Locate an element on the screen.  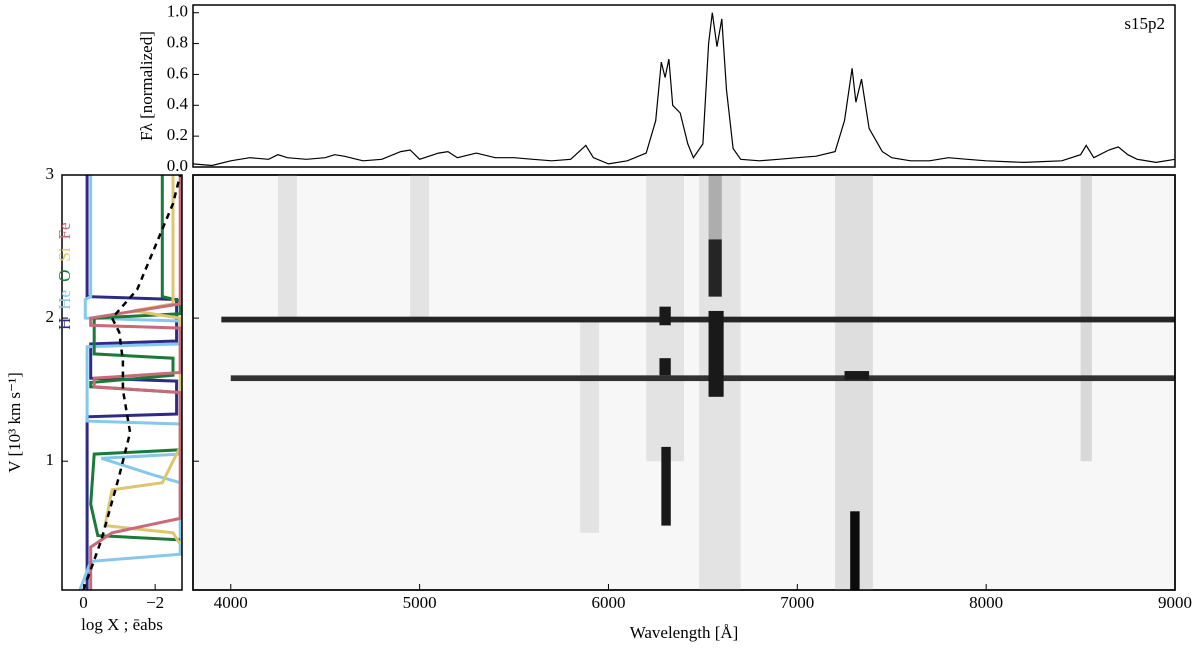
x-tick-label: 4000 is located at coordinates (231, 602).